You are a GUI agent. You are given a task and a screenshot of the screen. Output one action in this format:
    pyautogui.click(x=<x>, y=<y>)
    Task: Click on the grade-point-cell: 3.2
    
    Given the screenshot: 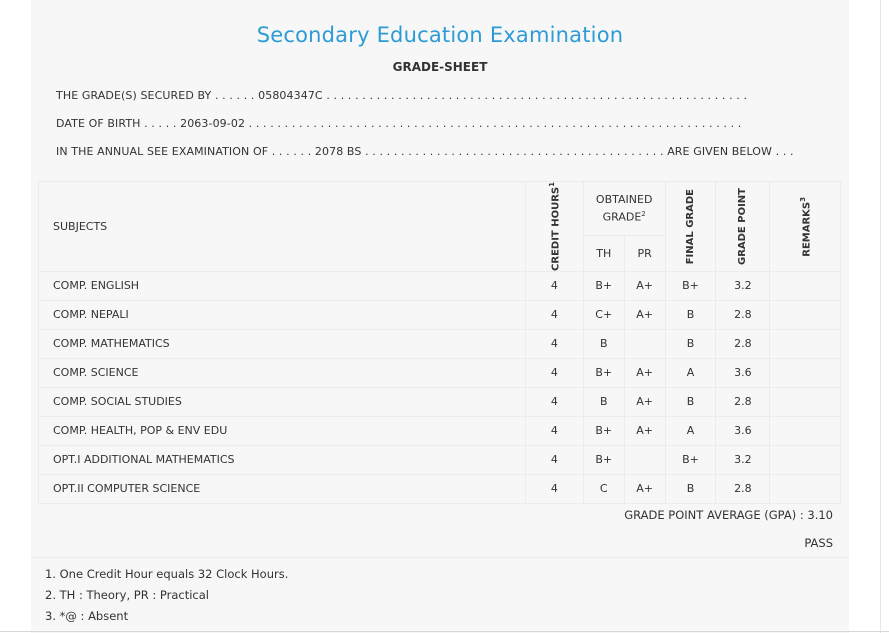 What is the action you would take?
    pyautogui.click(x=743, y=459)
    